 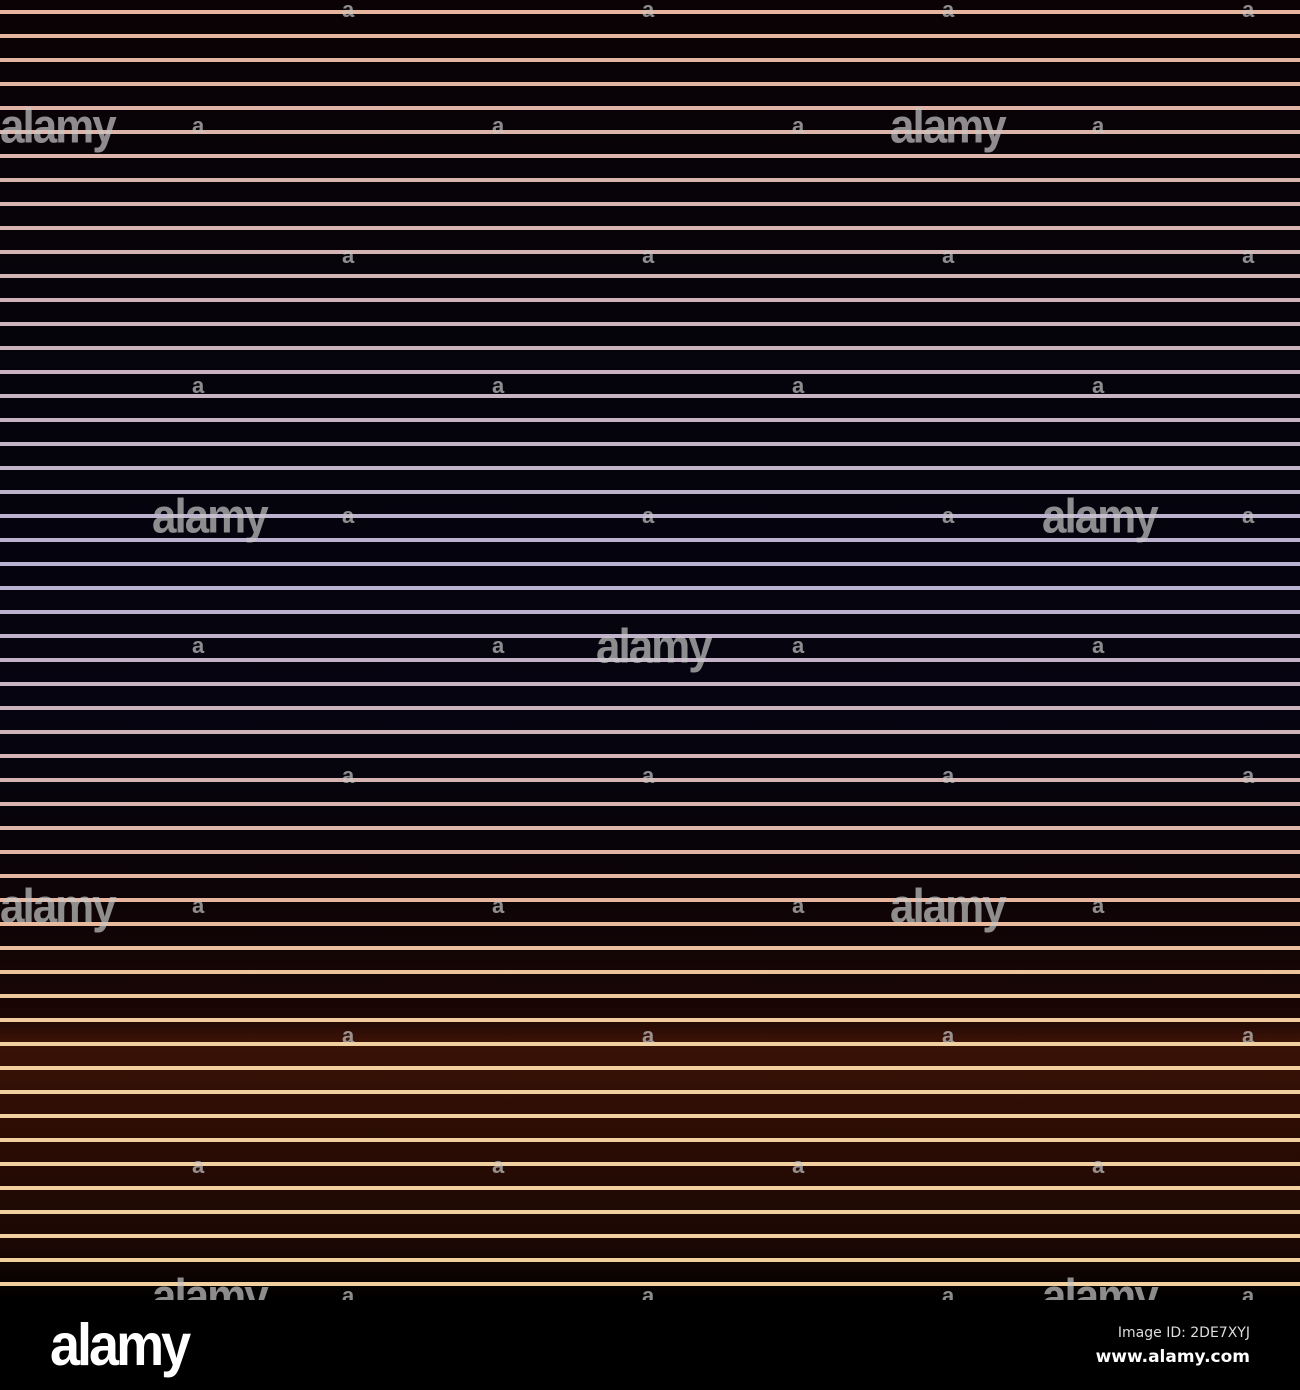 What do you see at coordinates (1172, 1357) in the screenshot?
I see `website-url: www.alamy.com` at bounding box center [1172, 1357].